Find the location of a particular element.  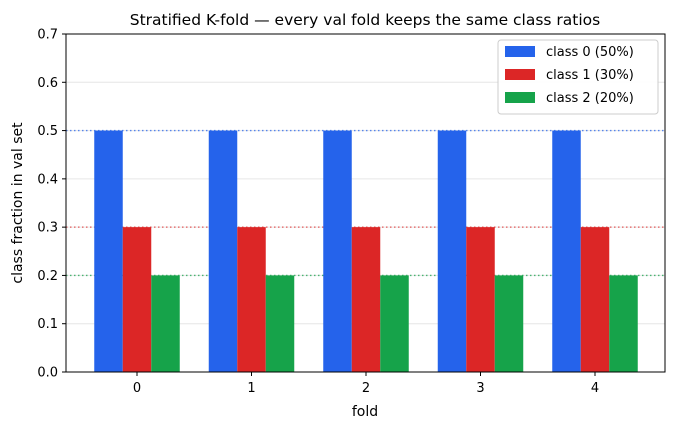

x-tick-label: 4 is located at coordinates (595, 388).